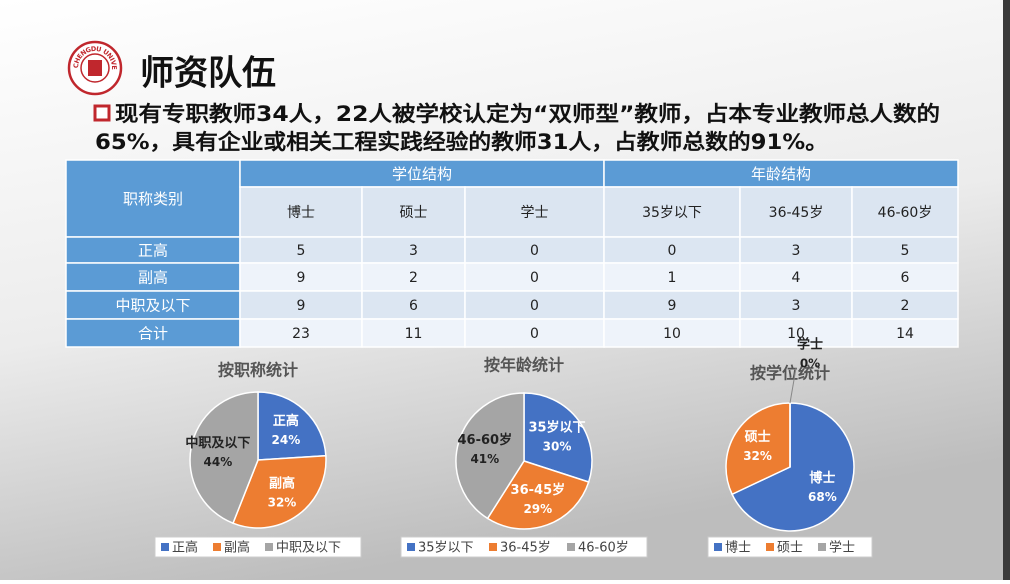  I want to click on leader-line, so click(793, 386).